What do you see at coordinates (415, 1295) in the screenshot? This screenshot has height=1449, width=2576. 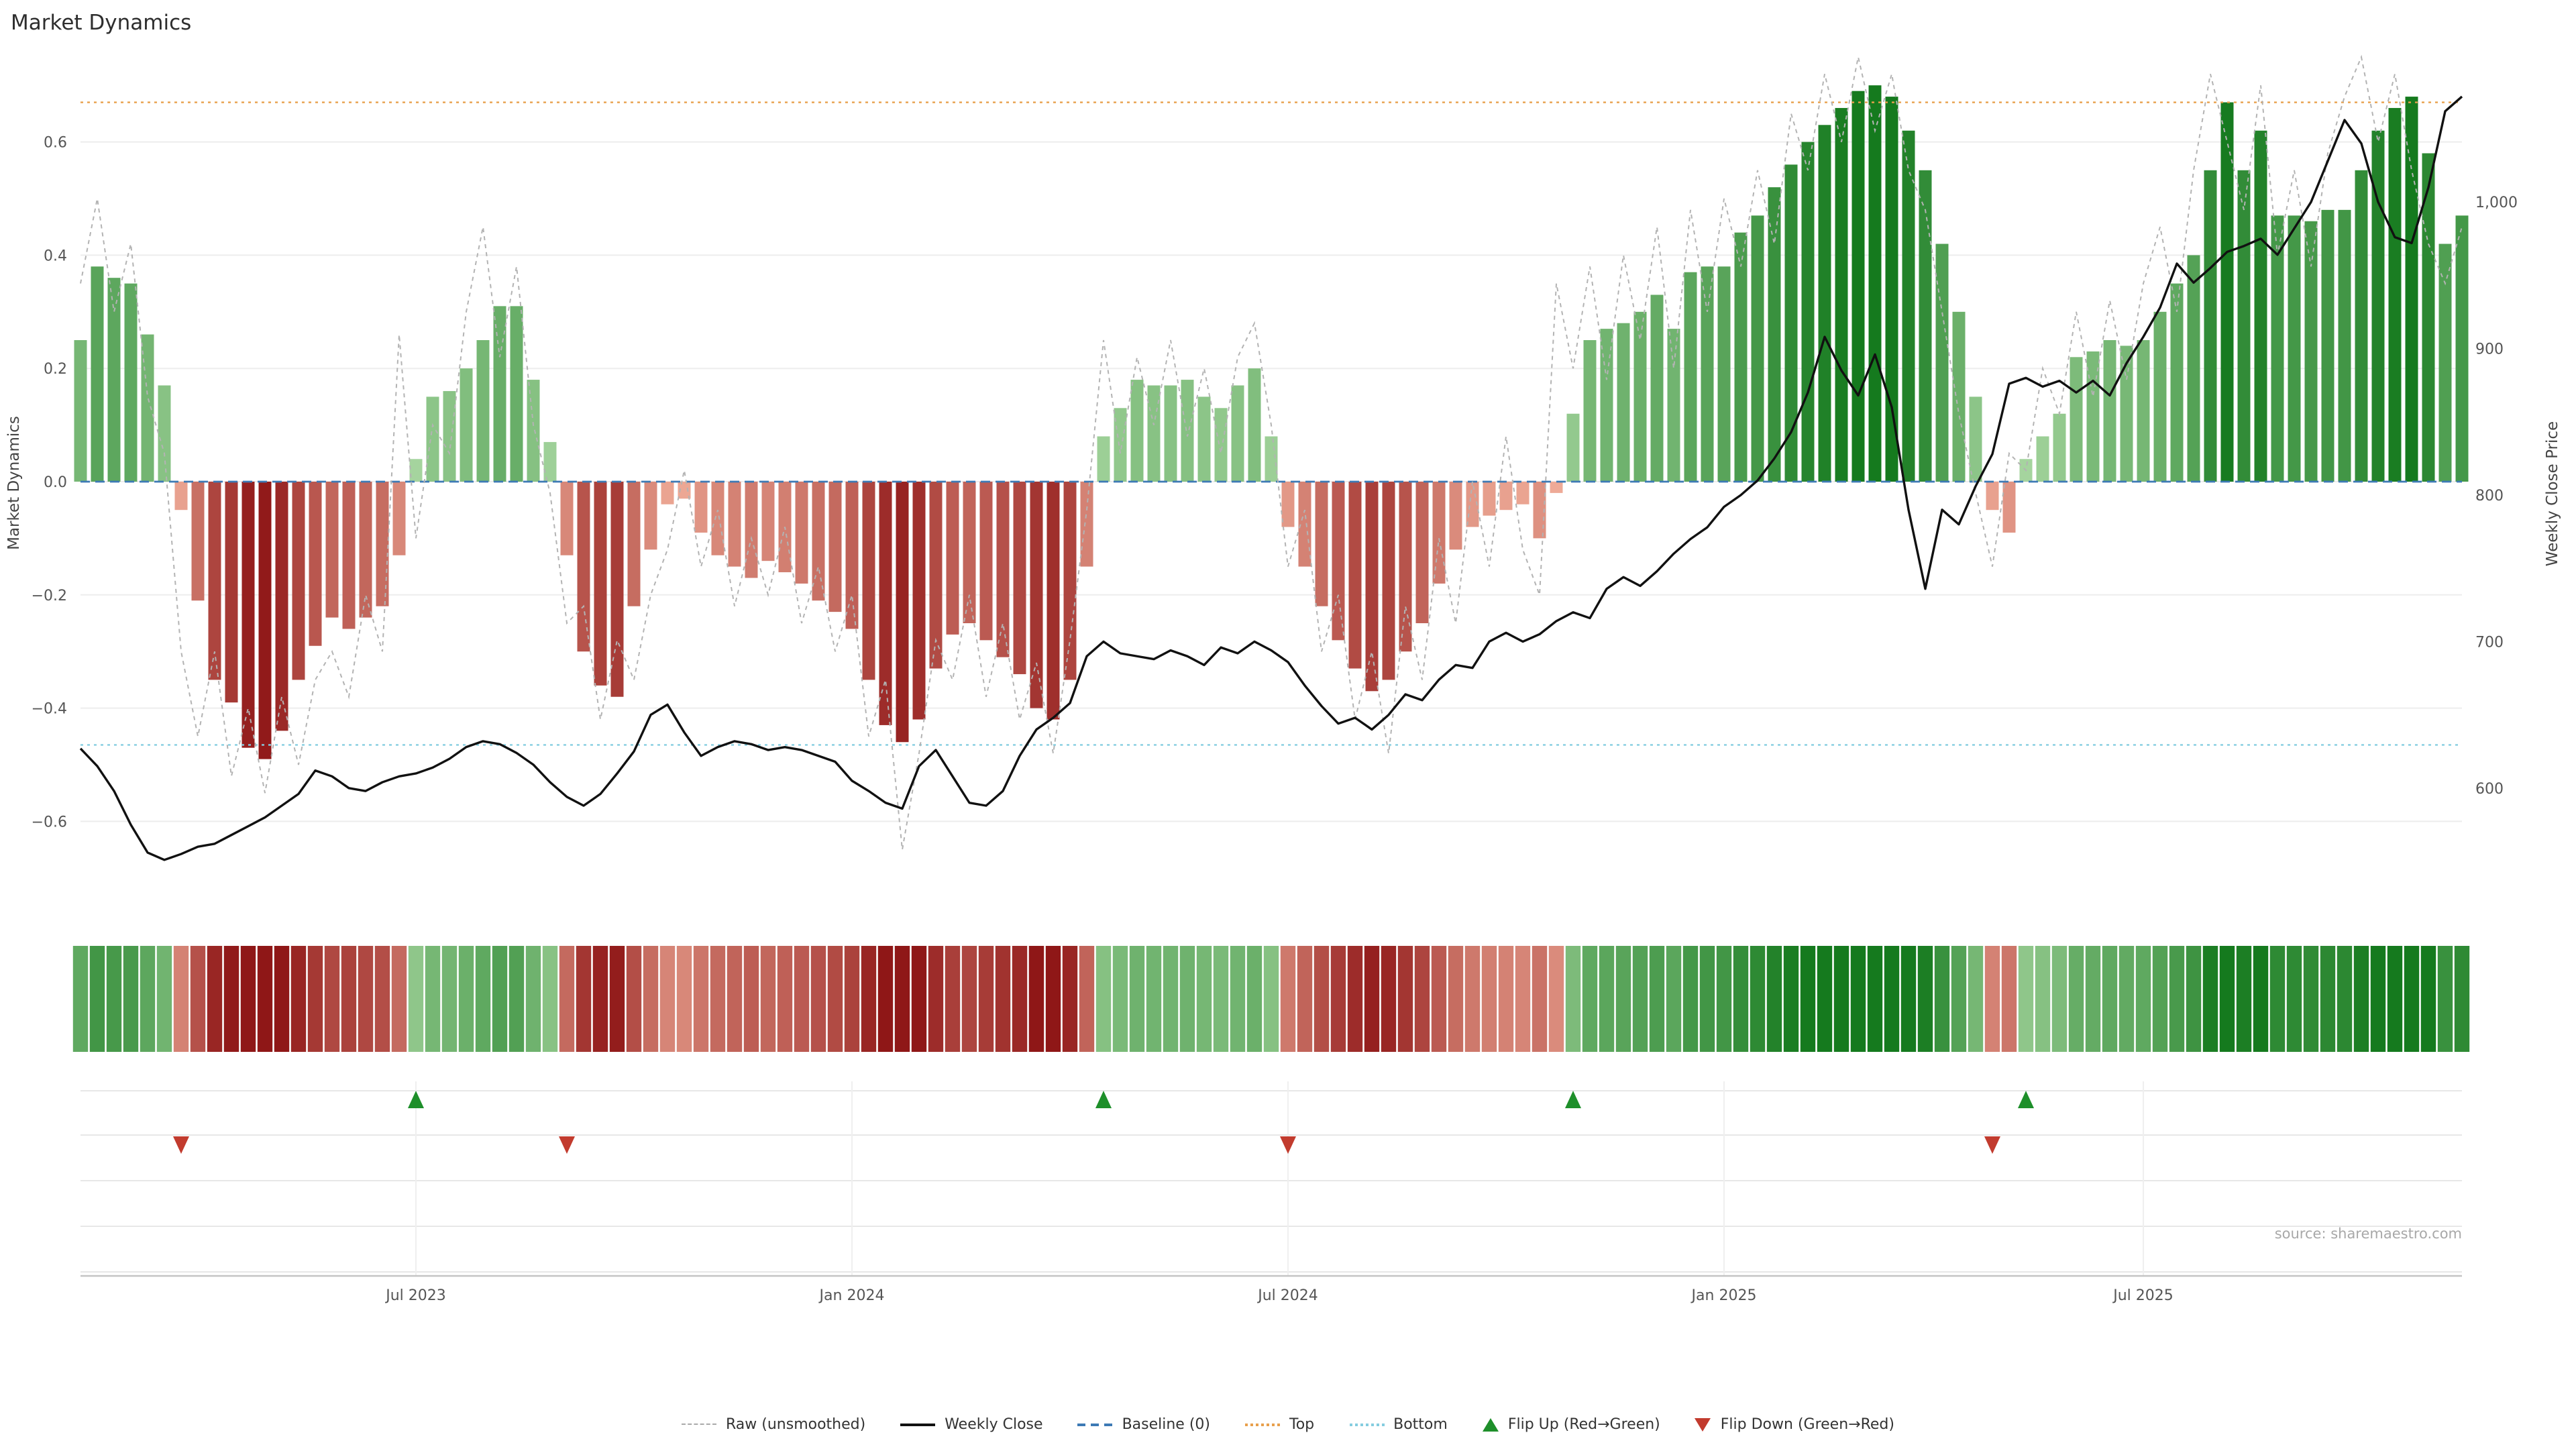 I see `x-axis-tick: Jul 2023` at bounding box center [415, 1295].